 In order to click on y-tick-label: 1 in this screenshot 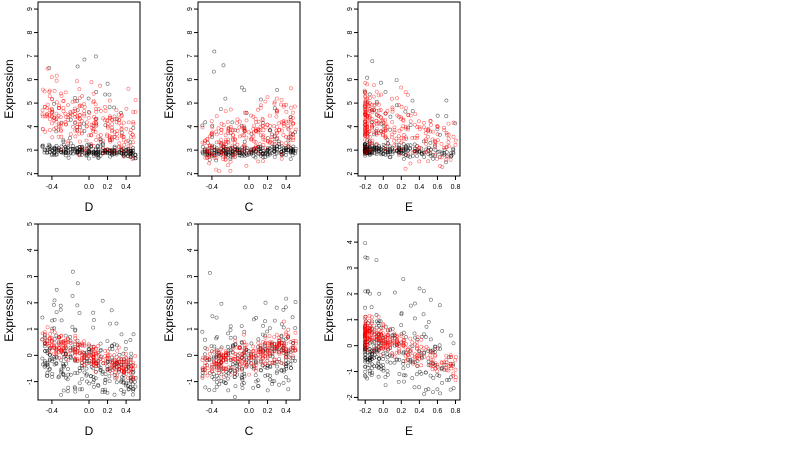, I will do `click(350, 320)`.